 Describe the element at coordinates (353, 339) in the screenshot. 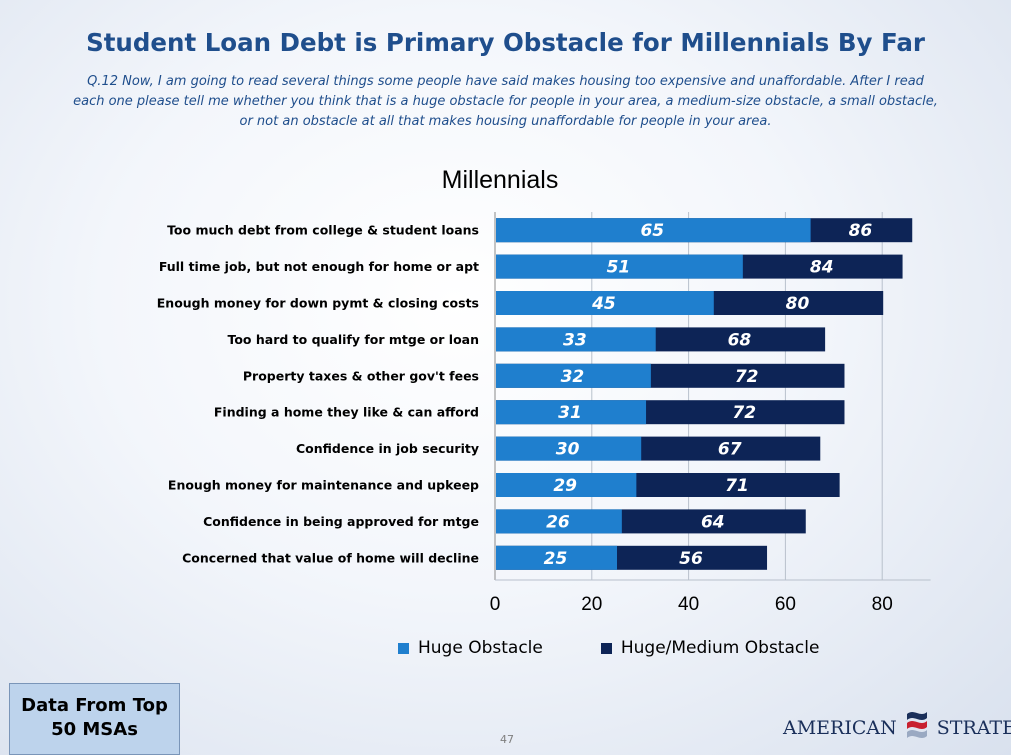

I see `category-label: Too hard to qualify for mtge or loan` at that location.